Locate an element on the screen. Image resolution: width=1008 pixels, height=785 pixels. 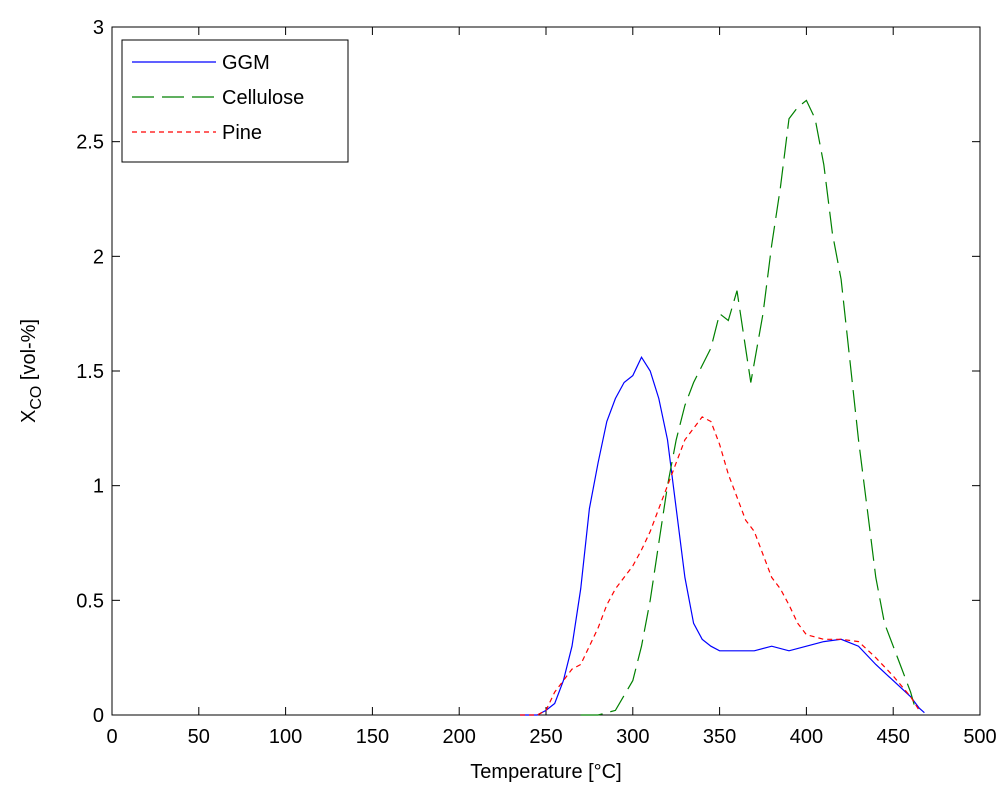
x-tick-label: 50 is located at coordinates (199, 737).